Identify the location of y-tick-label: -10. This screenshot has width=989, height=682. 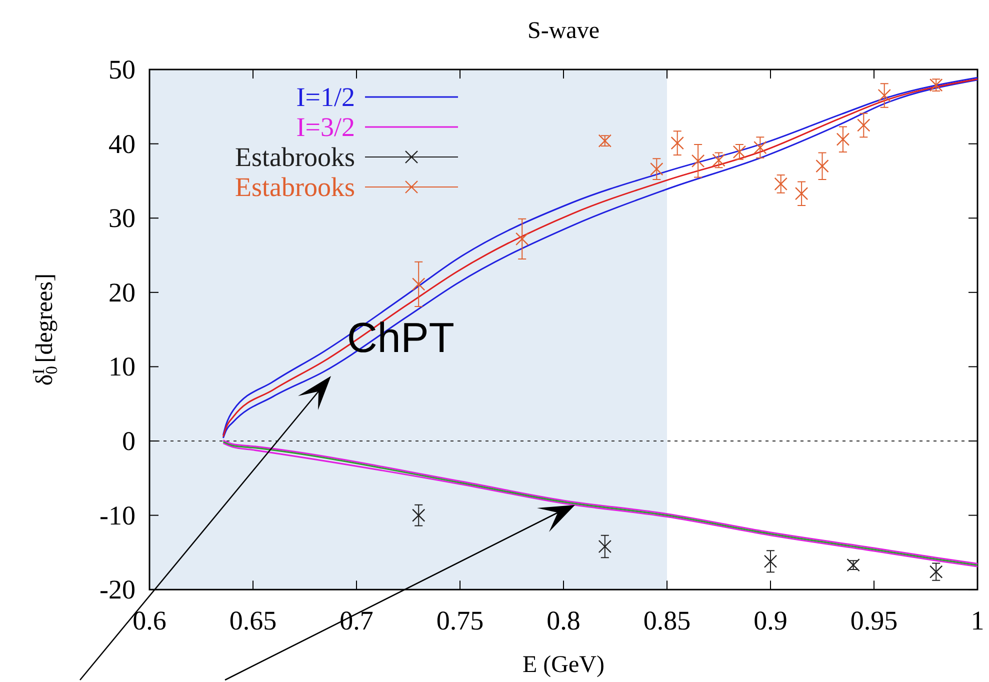
(118, 515).